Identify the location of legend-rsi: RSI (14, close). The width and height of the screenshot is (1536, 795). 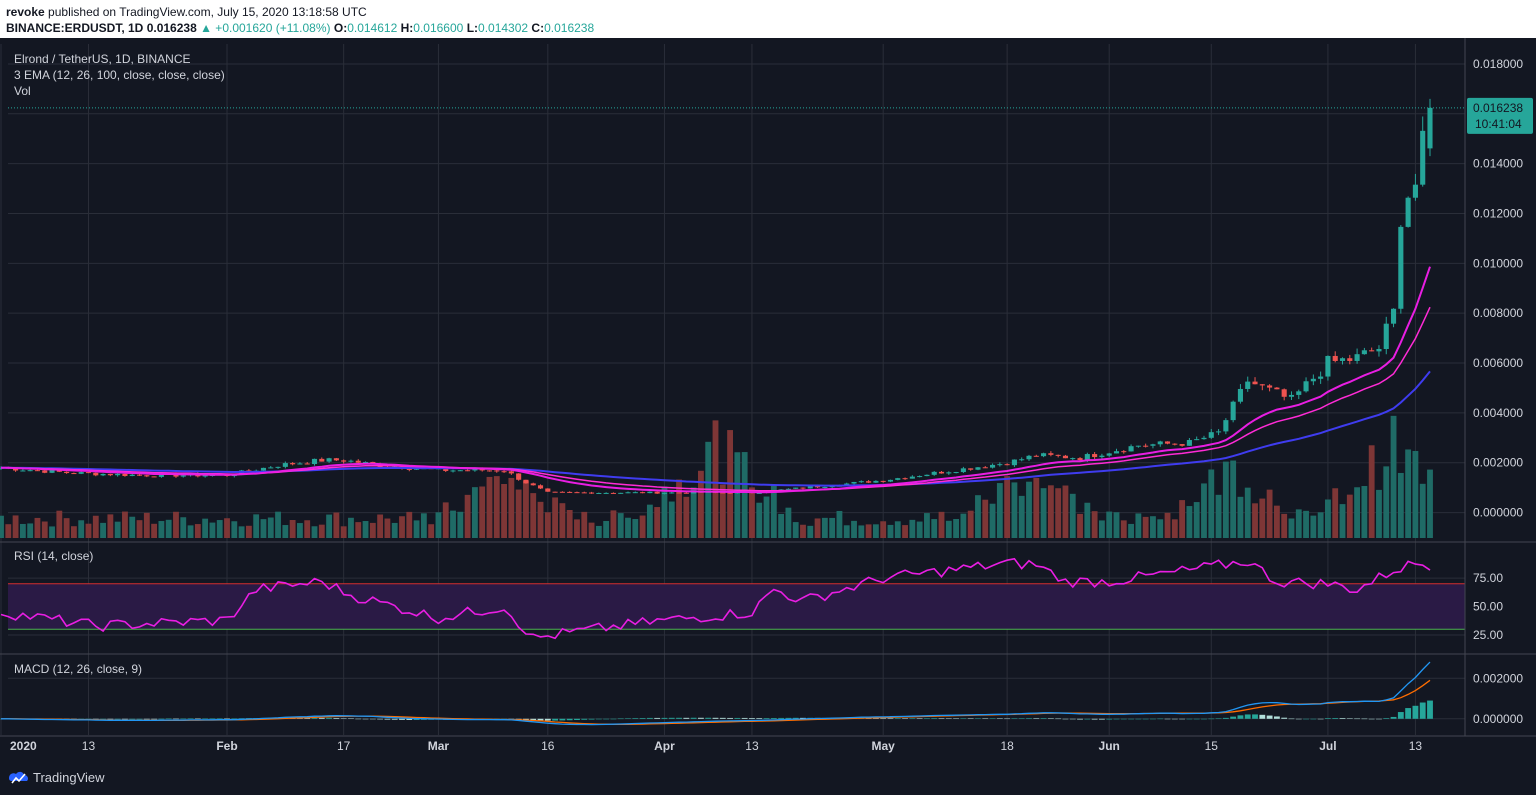
(53, 556).